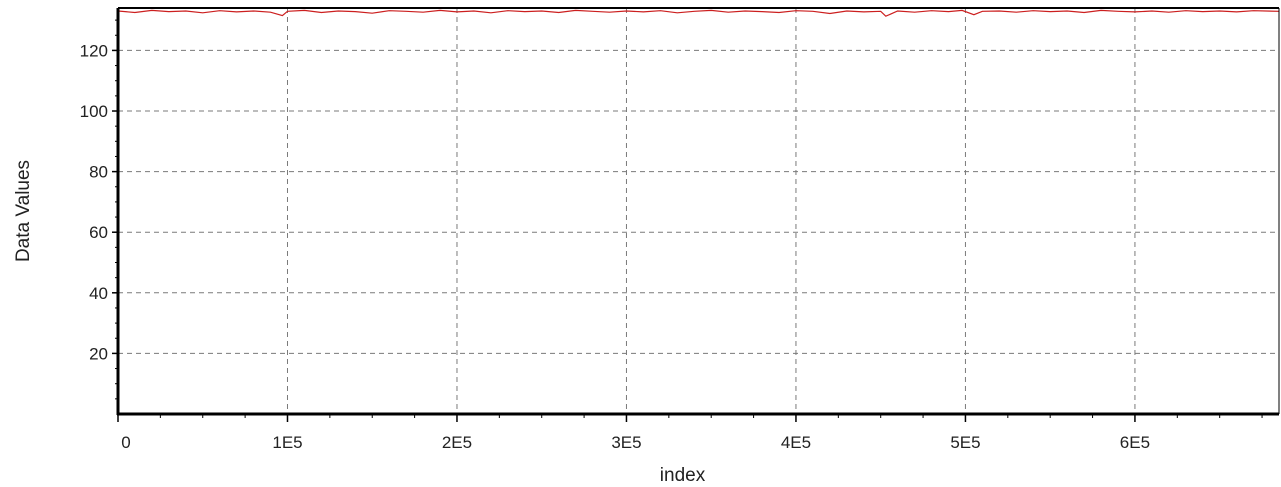  I want to click on y-tick-label: 120, so click(94, 50).